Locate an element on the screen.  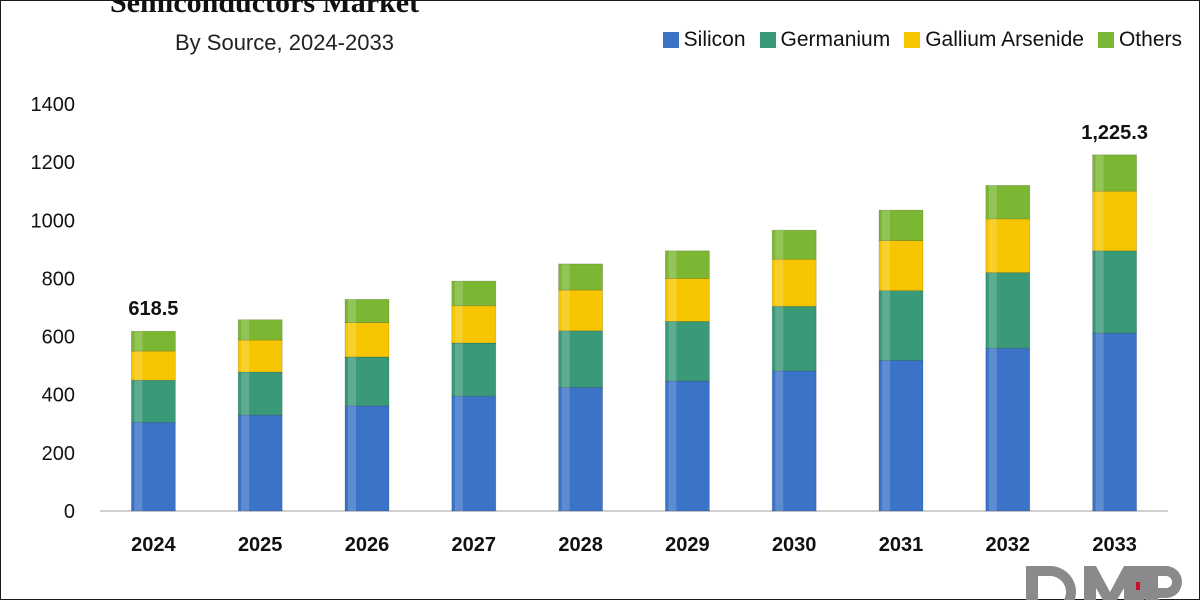
bar-others-2033 is located at coordinates (1114, 173).